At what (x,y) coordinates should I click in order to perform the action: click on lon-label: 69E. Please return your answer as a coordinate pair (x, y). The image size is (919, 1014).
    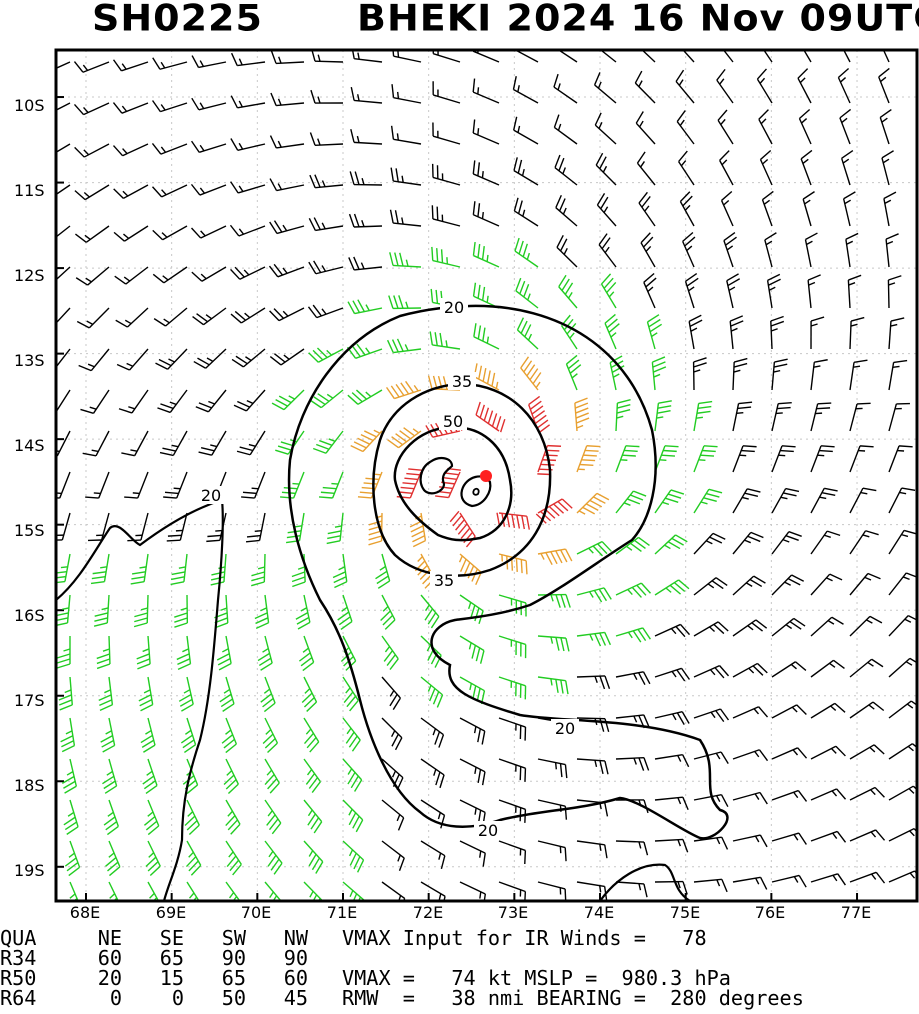
    Looking at the image, I should click on (171, 912).